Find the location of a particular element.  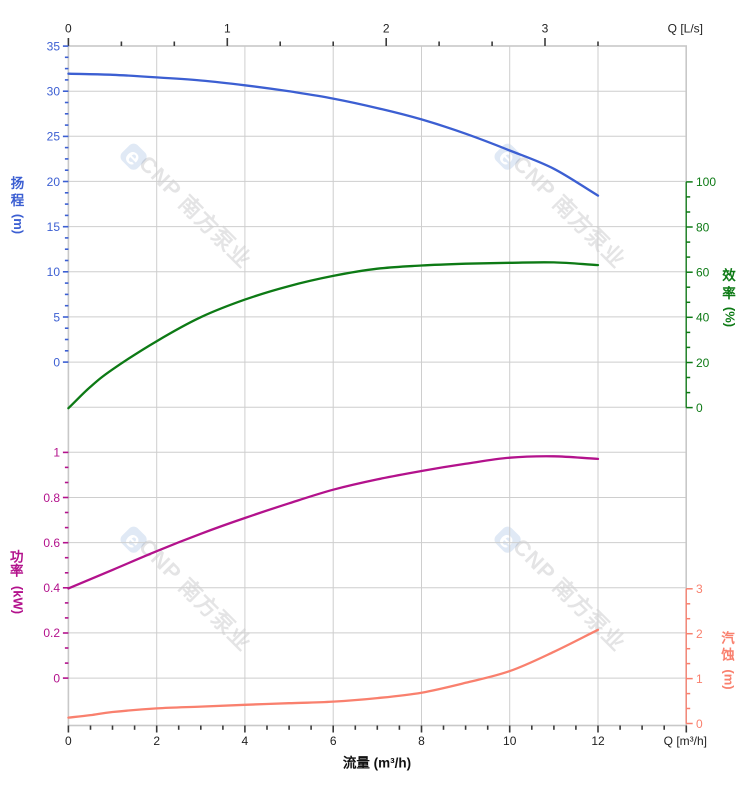

svg-text: Q [m³/h] is located at coordinates (685, 741).